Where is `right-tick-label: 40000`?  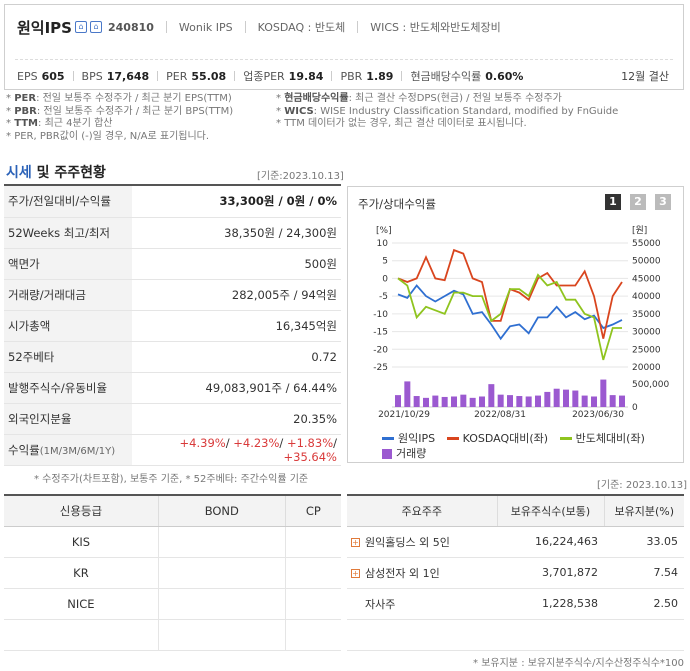 right-tick-label: 40000 is located at coordinates (646, 297).